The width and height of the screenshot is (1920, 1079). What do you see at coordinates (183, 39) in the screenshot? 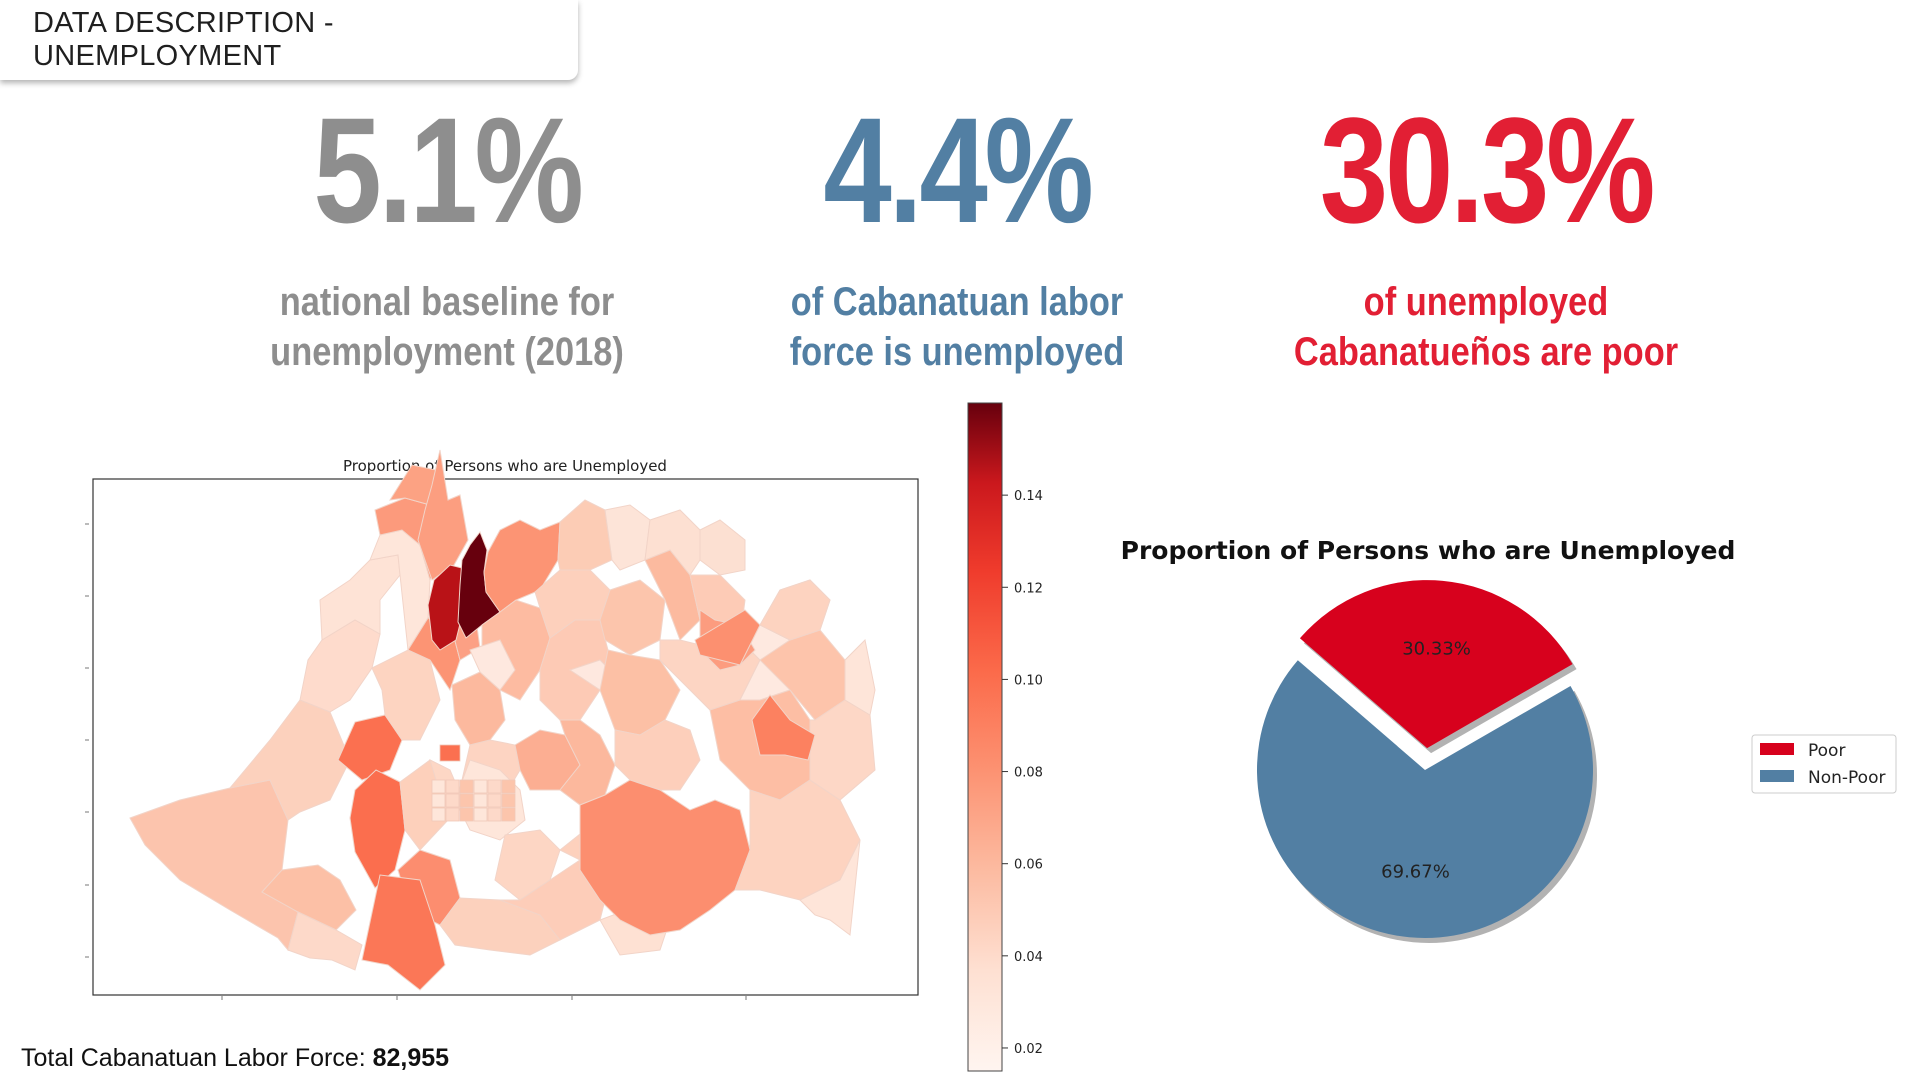
I see `section-title: DATA DESCRIPTION - UNEMPLOYMENT` at bounding box center [183, 39].